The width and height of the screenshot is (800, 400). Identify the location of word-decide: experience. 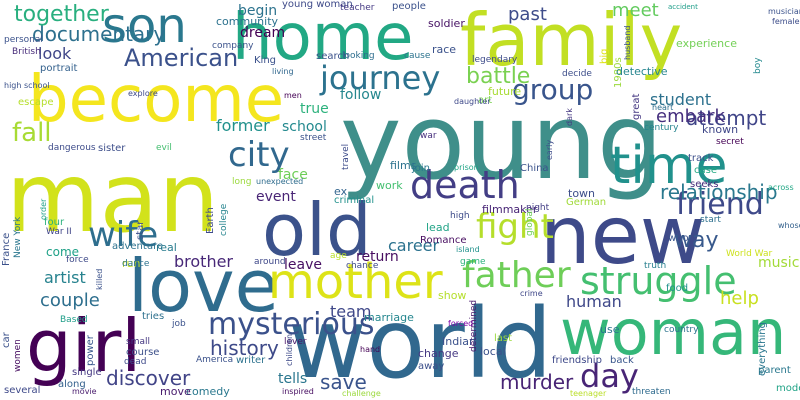
(706, 43).